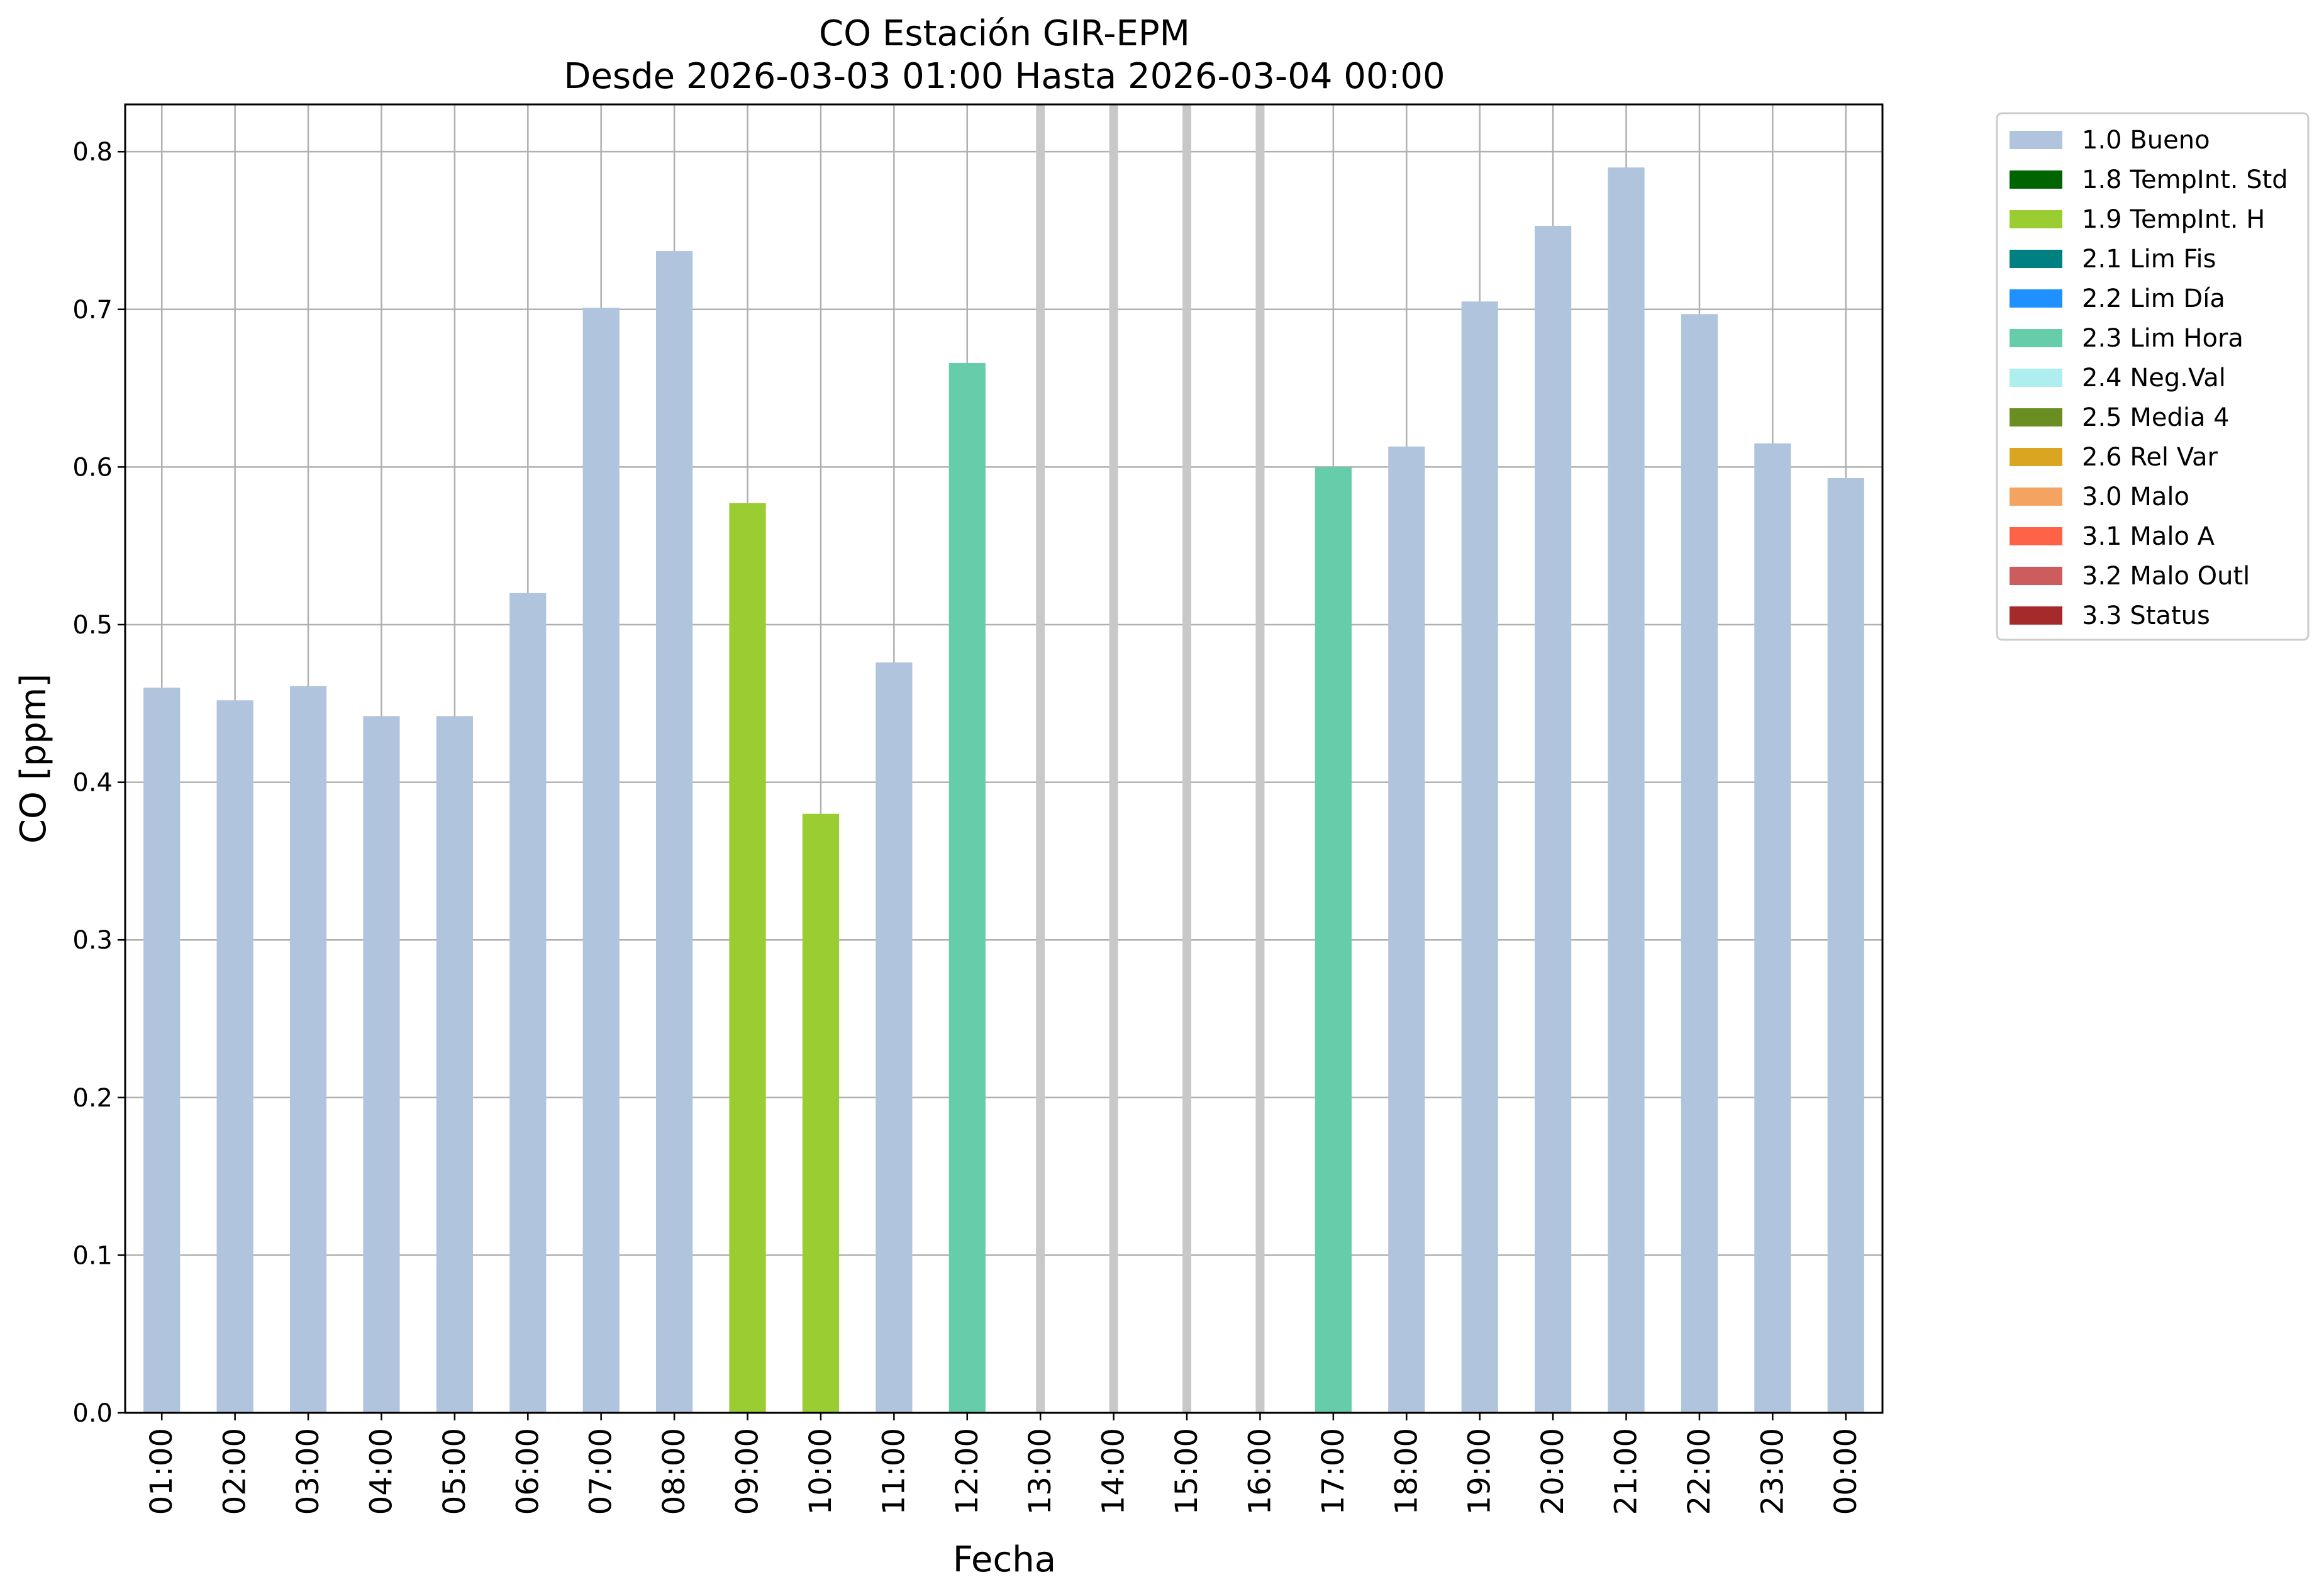 This screenshot has width=2324, height=1594. I want to click on y-tick-label: 0.0, so click(93, 1414).